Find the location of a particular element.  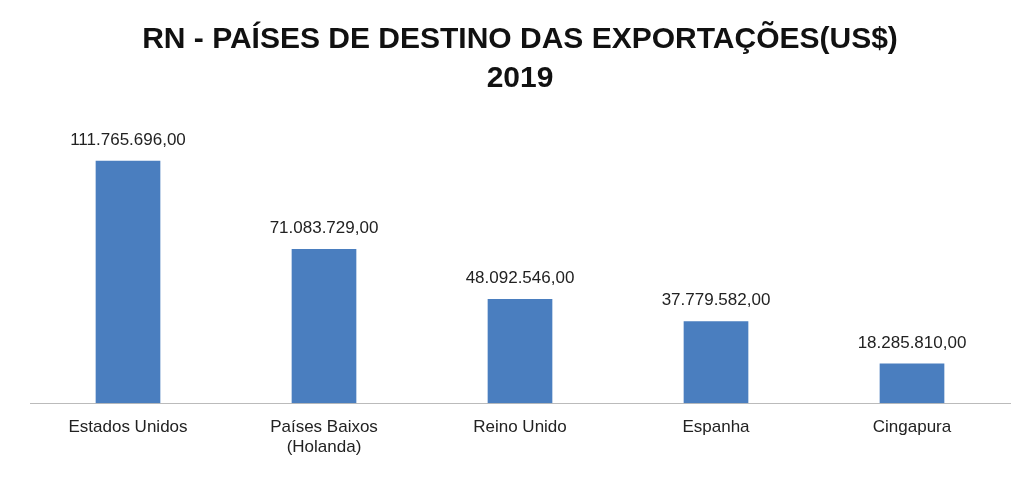

x-tick-label: Cingapura is located at coordinates (912, 427).